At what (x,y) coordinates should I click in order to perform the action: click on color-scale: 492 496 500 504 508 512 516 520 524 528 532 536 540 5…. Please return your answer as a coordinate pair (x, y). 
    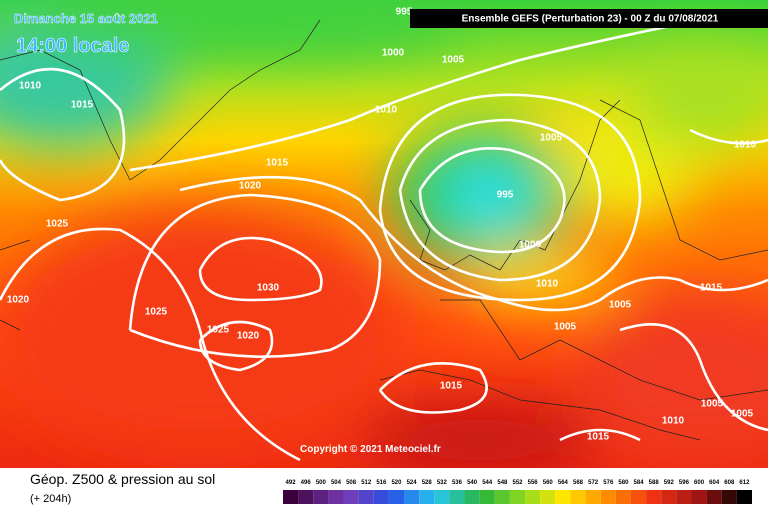
    Looking at the image, I should click on (517, 492).